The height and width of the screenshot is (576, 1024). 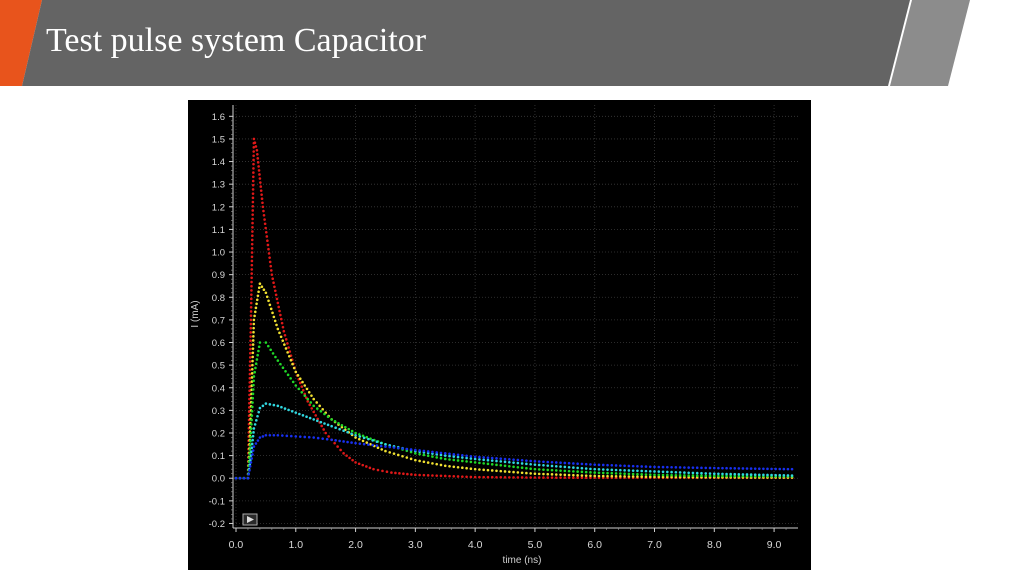 I want to click on x-tick-label: 9.0, so click(x=774, y=545).